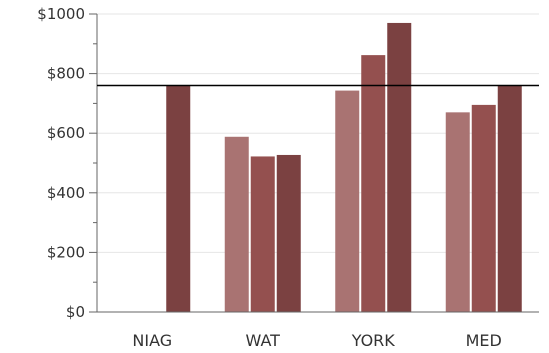 The image size is (549, 353). What do you see at coordinates (152, 340) in the screenshot?
I see `x-category-label: NIAG` at bounding box center [152, 340].